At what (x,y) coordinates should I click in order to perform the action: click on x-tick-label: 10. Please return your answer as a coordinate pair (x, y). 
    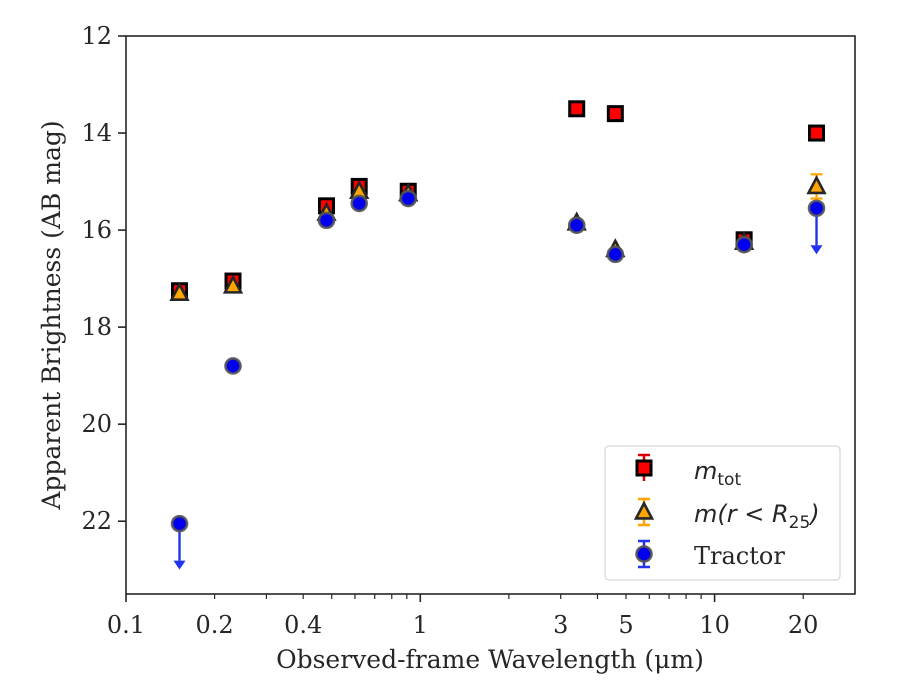
    Looking at the image, I should click on (714, 625).